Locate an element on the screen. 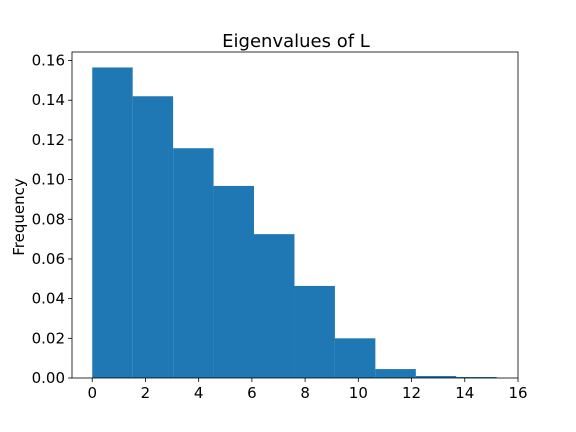 The width and height of the screenshot is (576, 432). y-tick-label: 0.12 is located at coordinates (48, 140).